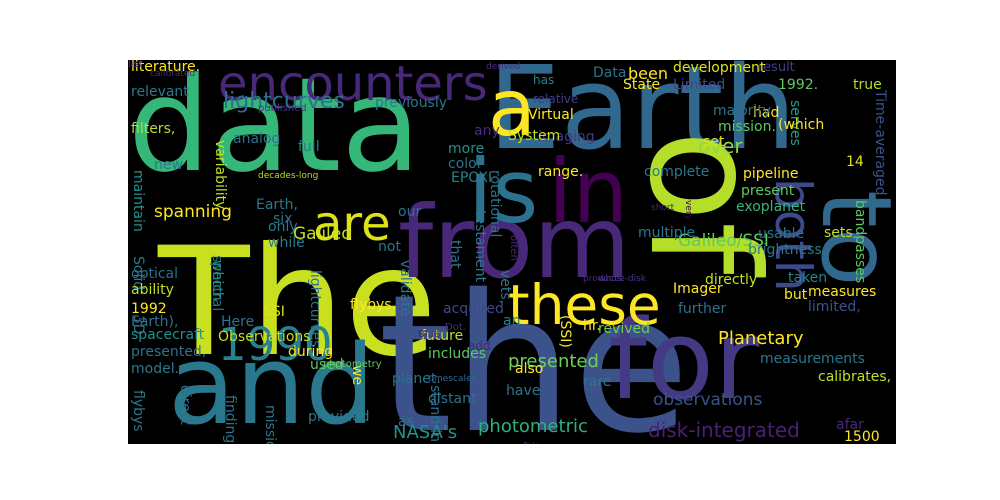  I want to click on word-37: has, so click(544, 80).